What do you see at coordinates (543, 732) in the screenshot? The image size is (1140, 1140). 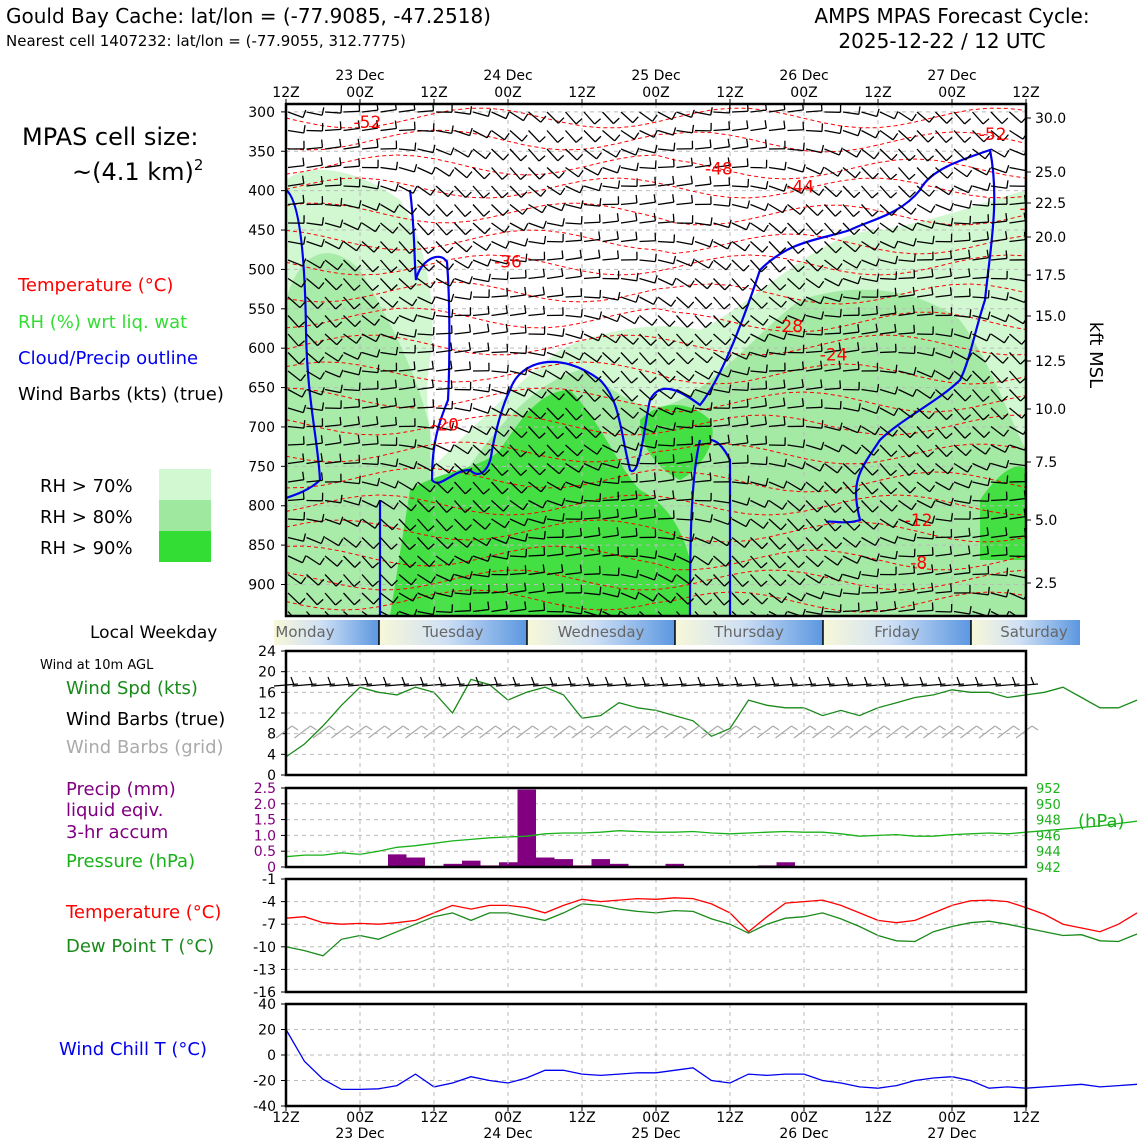 I see `wind-barb-grid` at bounding box center [543, 732].